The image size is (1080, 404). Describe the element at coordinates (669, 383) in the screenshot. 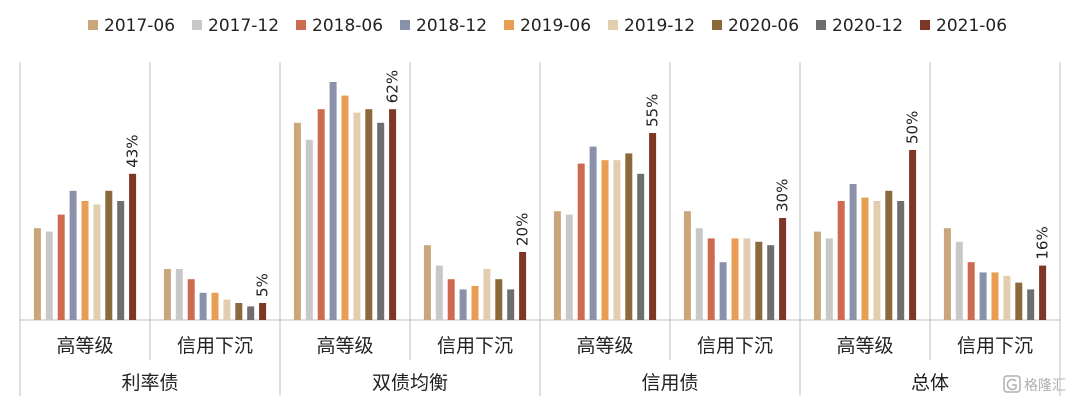

I see `group-label-2: 信用债` at that location.